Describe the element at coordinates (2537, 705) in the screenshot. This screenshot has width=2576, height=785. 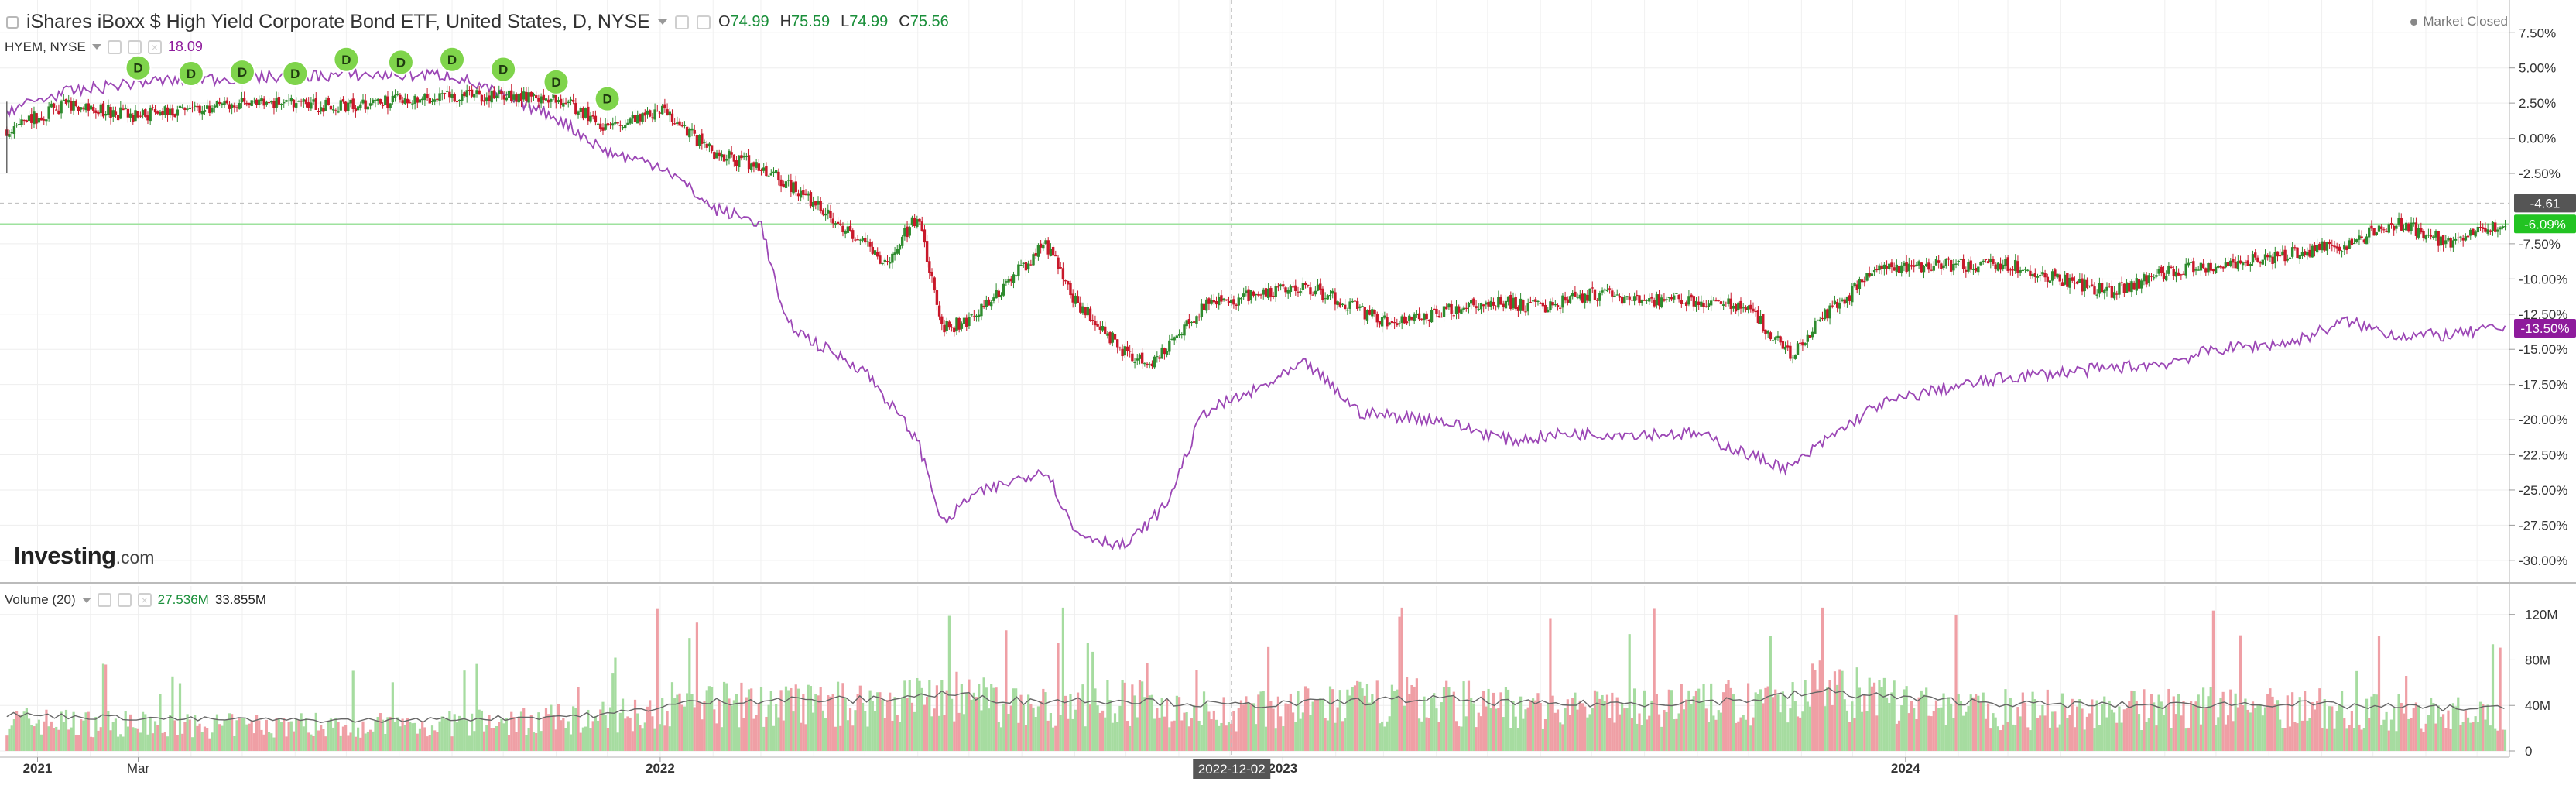
I see `volume-tick-label: 40M` at that location.